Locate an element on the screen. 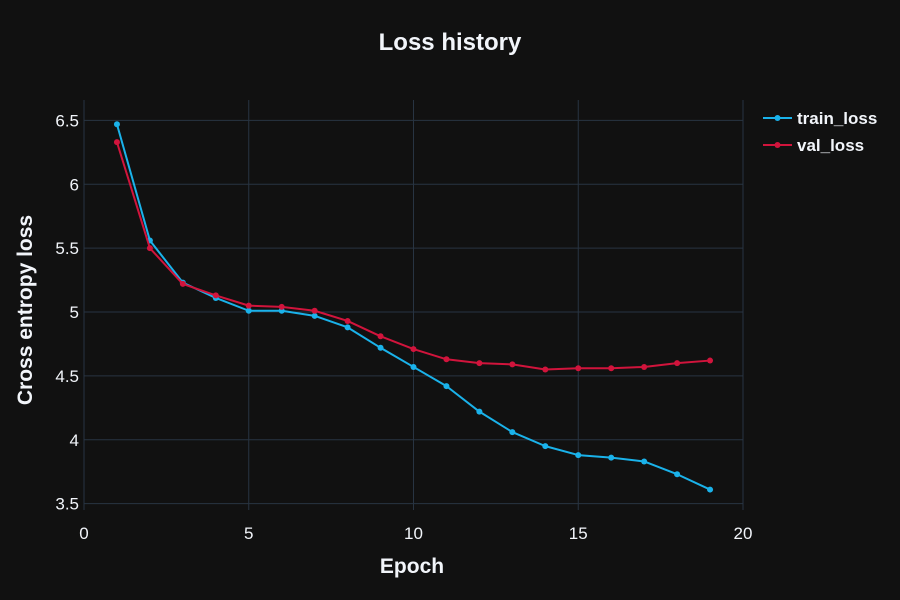  y-tick-label: 4 is located at coordinates (74, 440).